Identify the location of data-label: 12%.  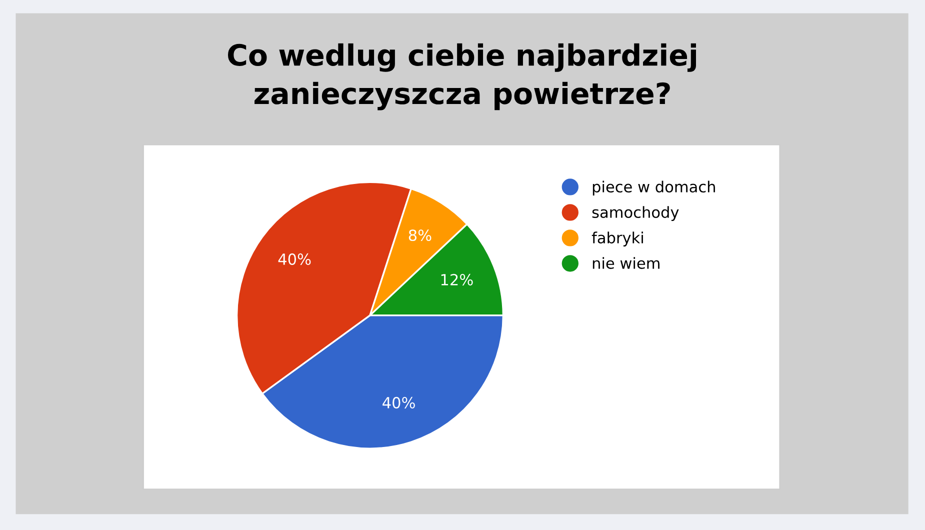
(457, 280).